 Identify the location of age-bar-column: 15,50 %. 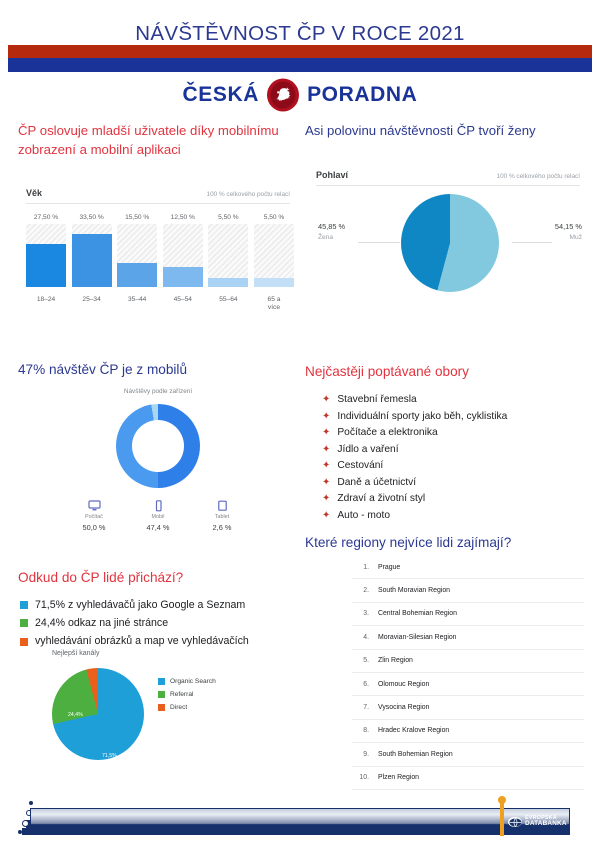
(137, 253).